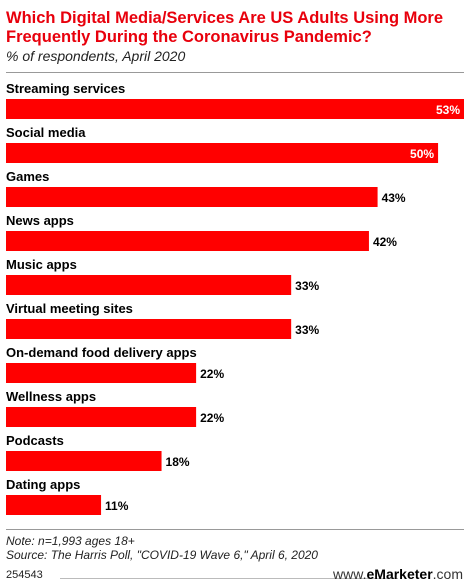 Image resolution: width=470 pixels, height=587 pixels. I want to click on category-label: Streaming services, so click(65, 88).